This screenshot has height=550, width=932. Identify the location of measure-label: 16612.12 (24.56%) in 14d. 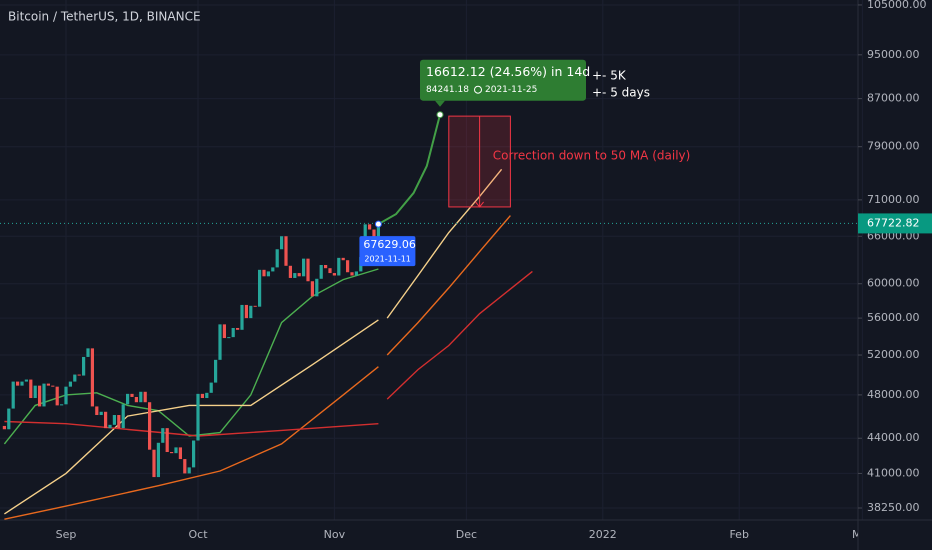
(508, 71).